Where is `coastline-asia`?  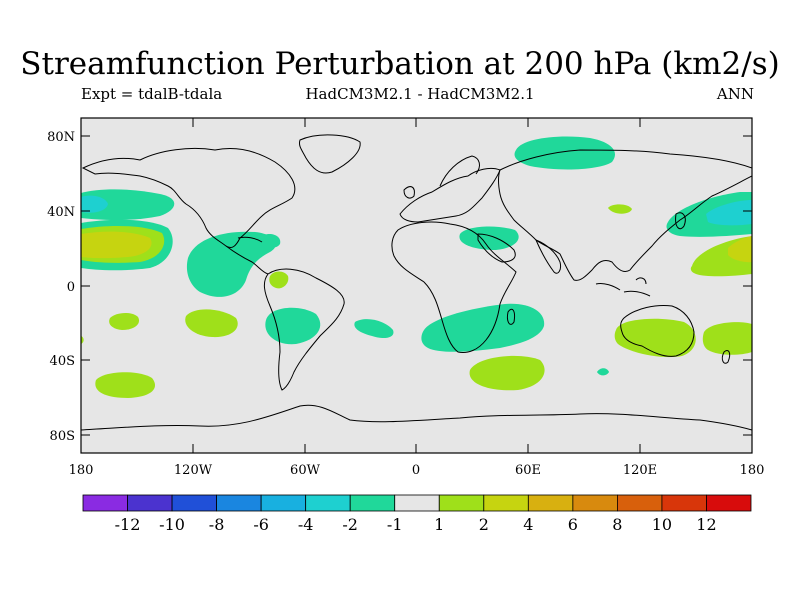 coastline-asia is located at coordinates (625, 215).